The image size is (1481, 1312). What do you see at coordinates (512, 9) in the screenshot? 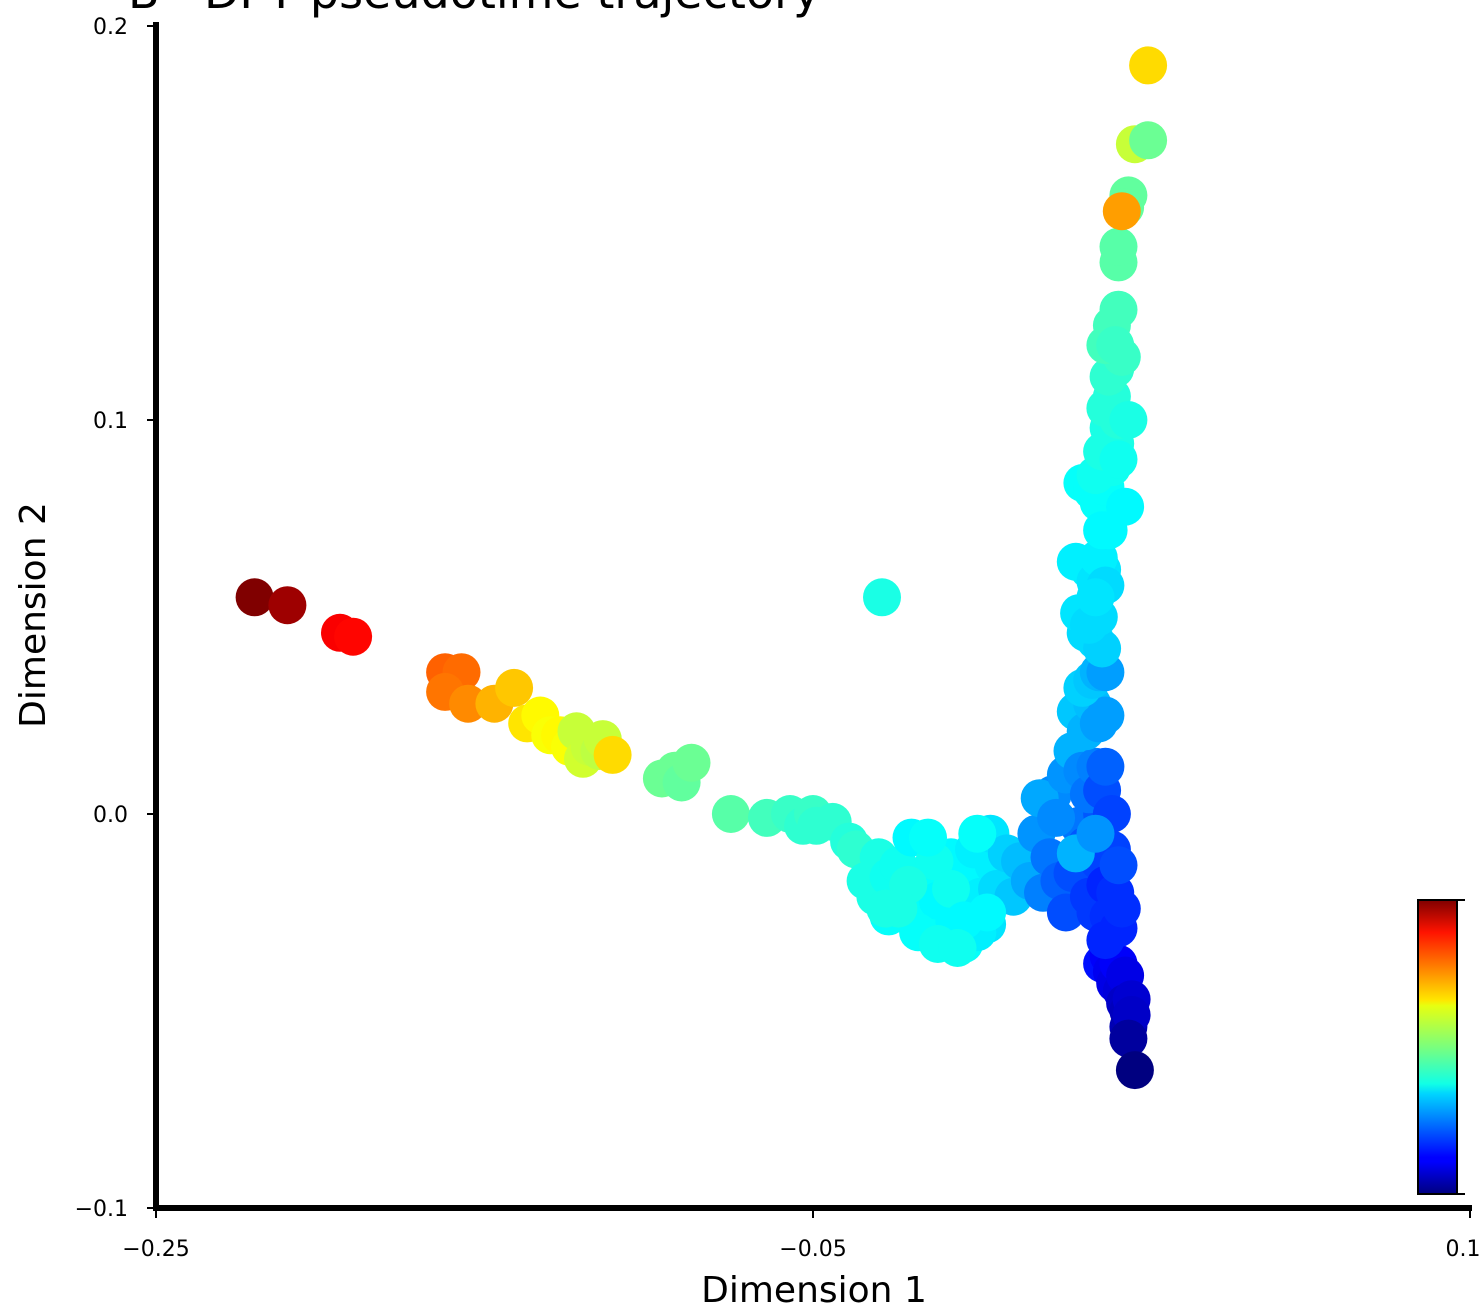
I see `chart-title: DPT pseudotime trajectory` at bounding box center [512, 9].